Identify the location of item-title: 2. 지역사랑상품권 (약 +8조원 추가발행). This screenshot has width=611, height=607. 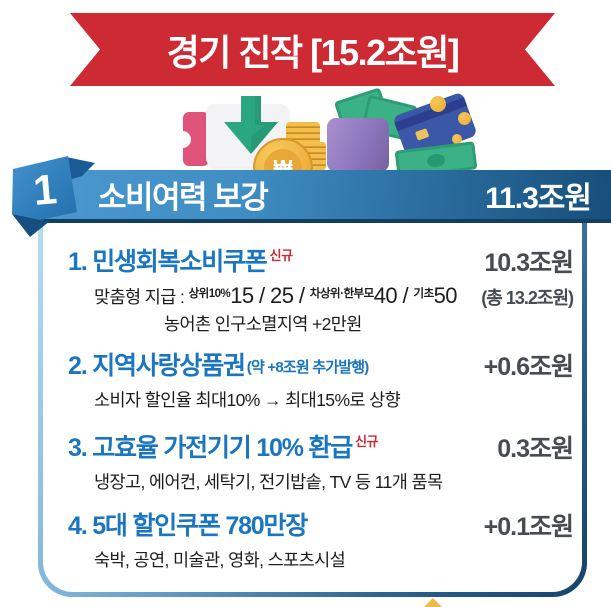
(218, 366).